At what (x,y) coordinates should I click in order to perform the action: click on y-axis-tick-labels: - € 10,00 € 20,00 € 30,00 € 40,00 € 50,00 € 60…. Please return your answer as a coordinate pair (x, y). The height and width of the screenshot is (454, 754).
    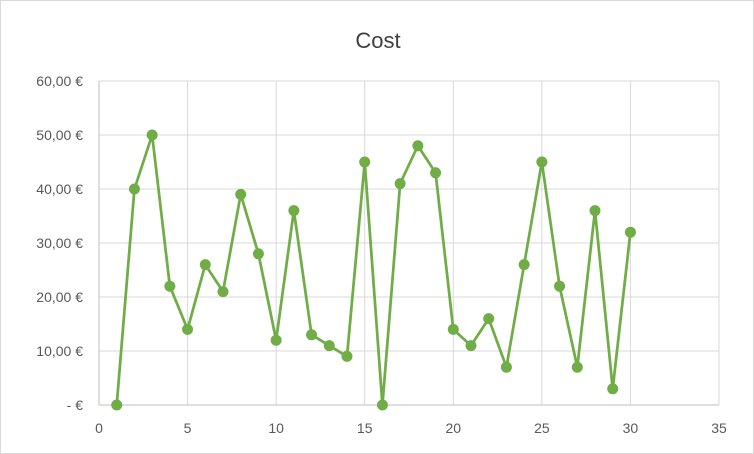
    Looking at the image, I should click on (59, 243).